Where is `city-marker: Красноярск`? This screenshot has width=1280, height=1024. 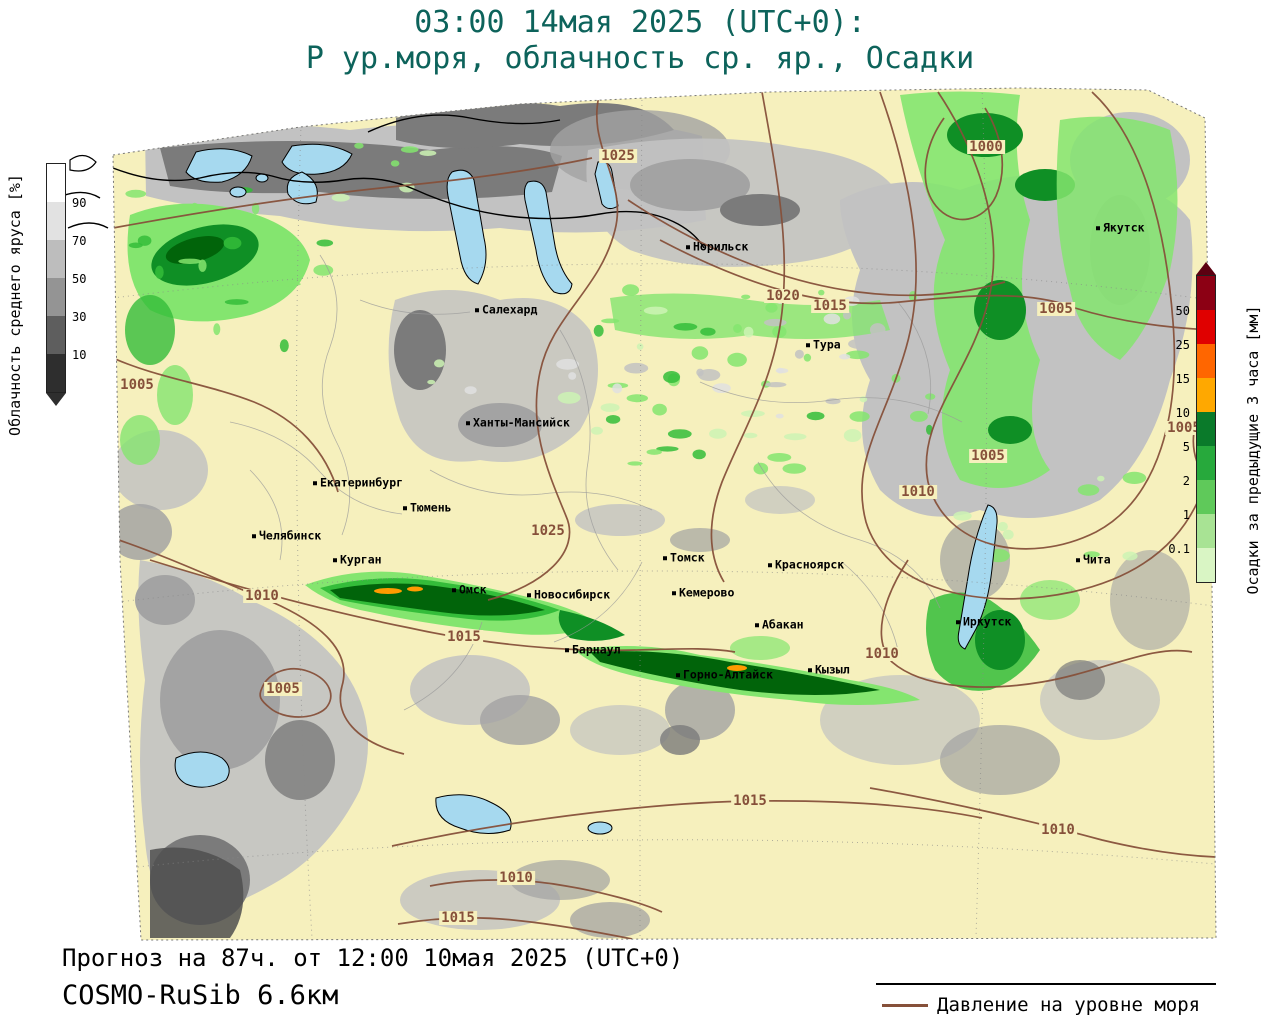 city-marker: Красноярск is located at coordinates (806, 565).